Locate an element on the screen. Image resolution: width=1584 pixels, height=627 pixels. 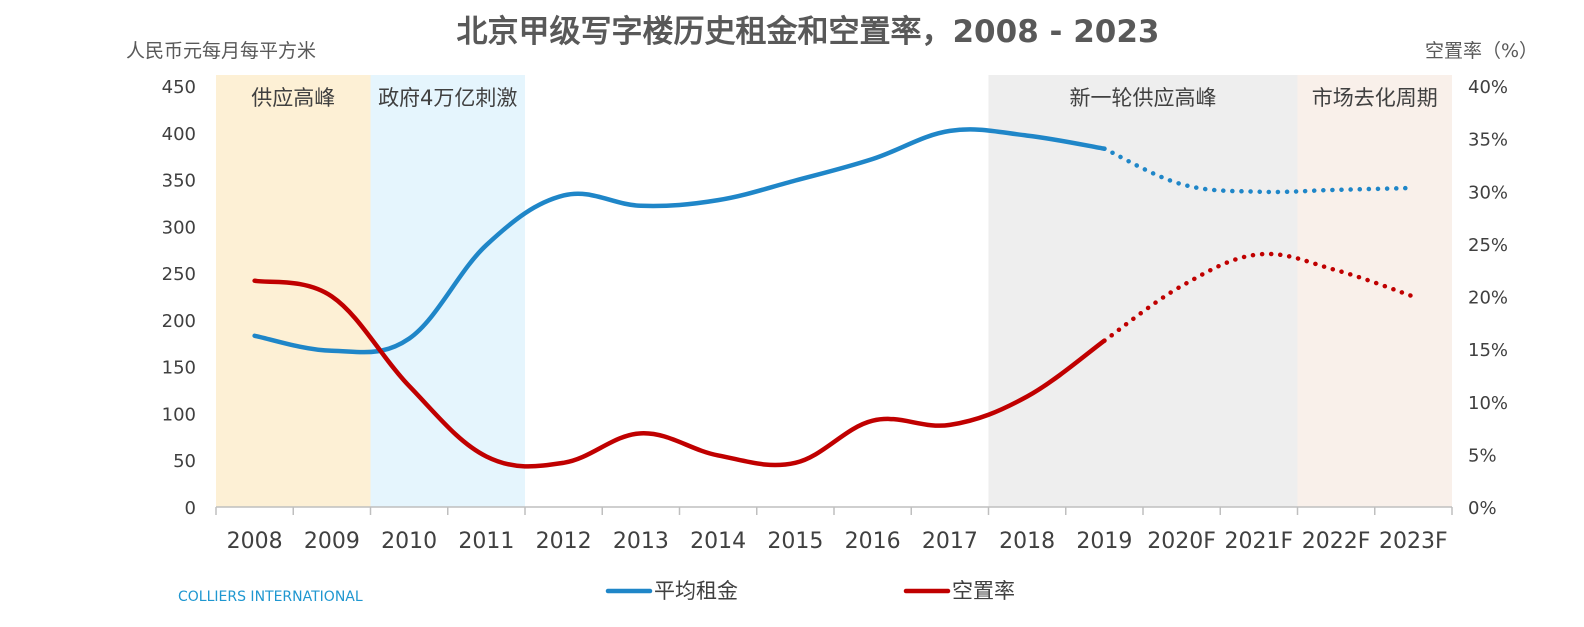
left-axis-unit: 人民币元每月每平方米 is located at coordinates (221, 51).